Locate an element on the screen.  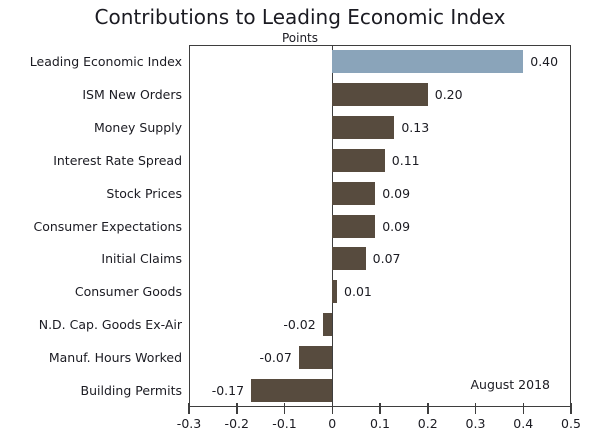
category-label: Manuf. Hours Worked is located at coordinates (115, 358).